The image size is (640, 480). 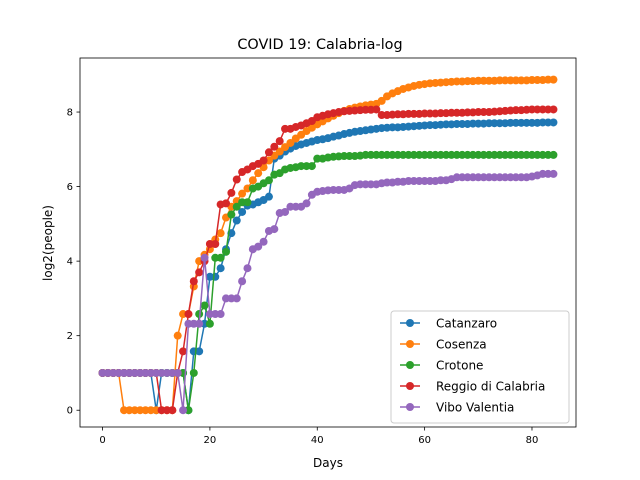 I want to click on legend-item-0: Catanzaro, so click(x=448, y=324).